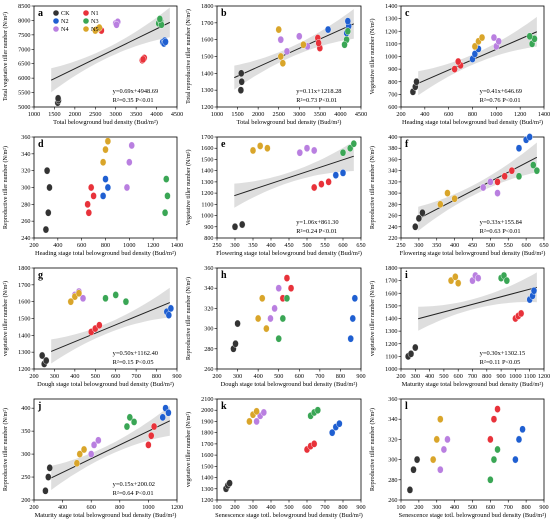  Describe the element at coordinates (530, 376) in the screenshot. I see `x-tick-label: 1100` at that location.